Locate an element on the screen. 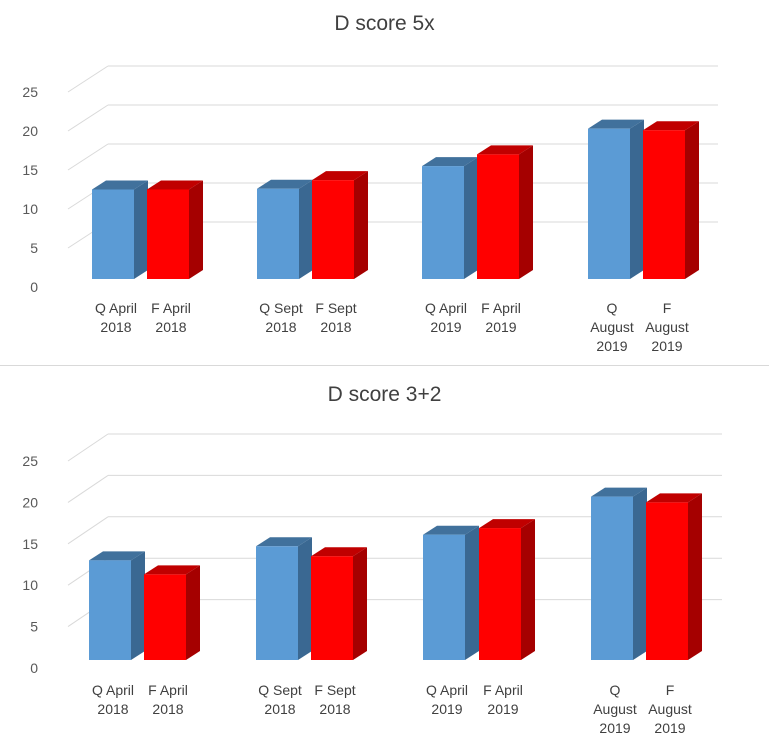 Image resolution: width=769 pixels, height=747 pixels. chart-title: D score 5x is located at coordinates (384, 23).